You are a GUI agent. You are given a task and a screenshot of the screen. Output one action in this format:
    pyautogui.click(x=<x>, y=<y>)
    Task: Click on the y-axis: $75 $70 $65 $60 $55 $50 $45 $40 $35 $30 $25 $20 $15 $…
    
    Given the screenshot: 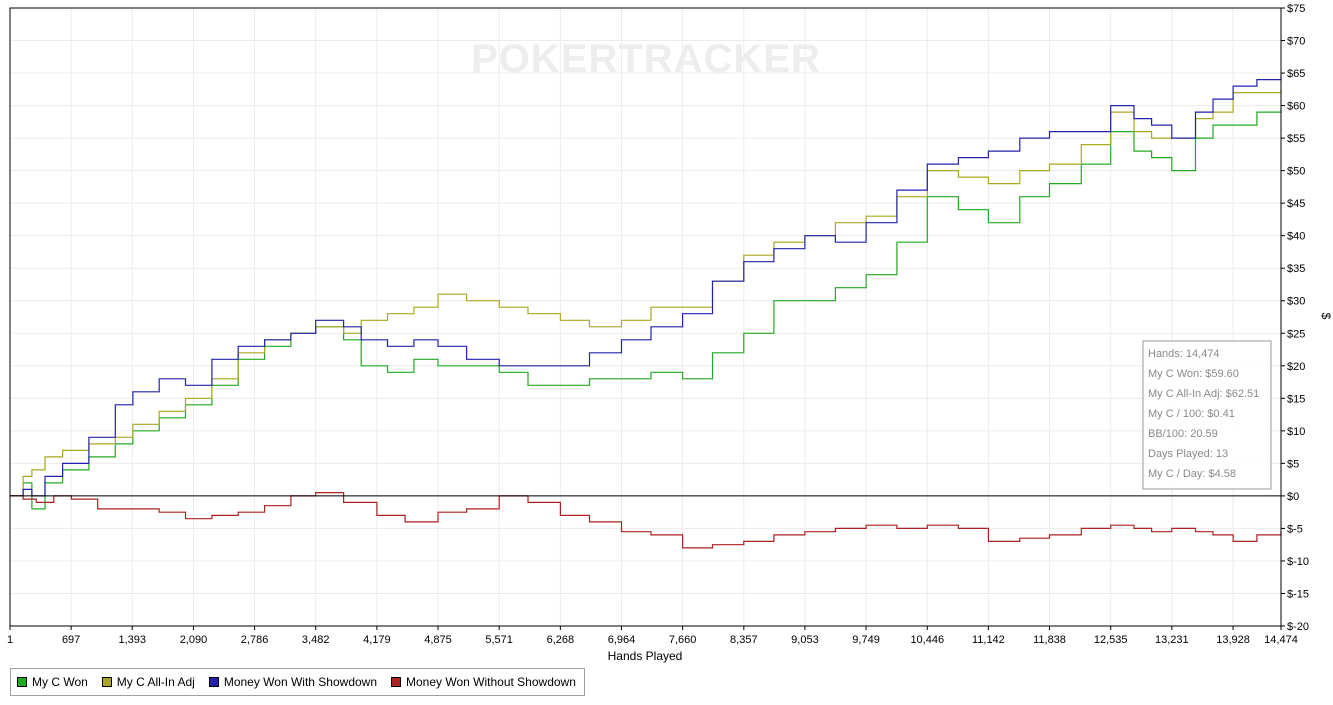 What is the action you would take?
    pyautogui.click(x=1295, y=318)
    